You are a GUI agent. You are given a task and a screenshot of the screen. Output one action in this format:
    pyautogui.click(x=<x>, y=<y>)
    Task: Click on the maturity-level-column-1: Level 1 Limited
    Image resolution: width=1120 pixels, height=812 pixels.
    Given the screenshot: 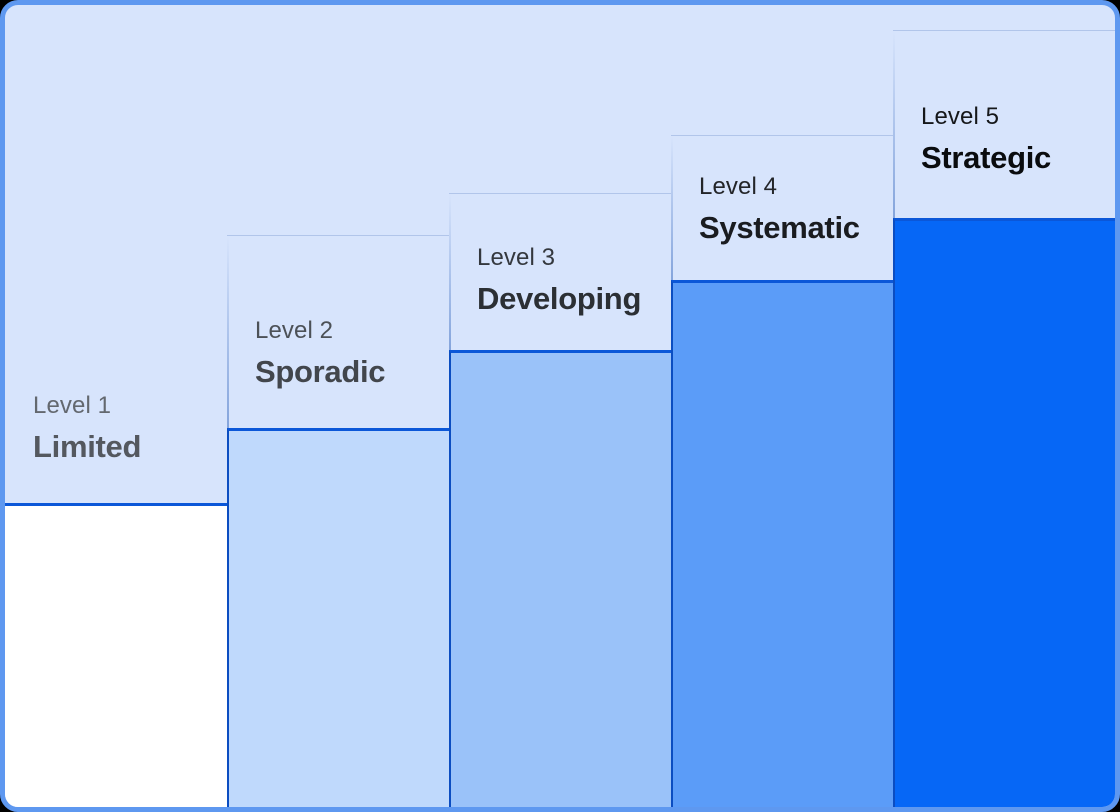 What is the action you would take?
    pyautogui.click(x=116, y=538)
    